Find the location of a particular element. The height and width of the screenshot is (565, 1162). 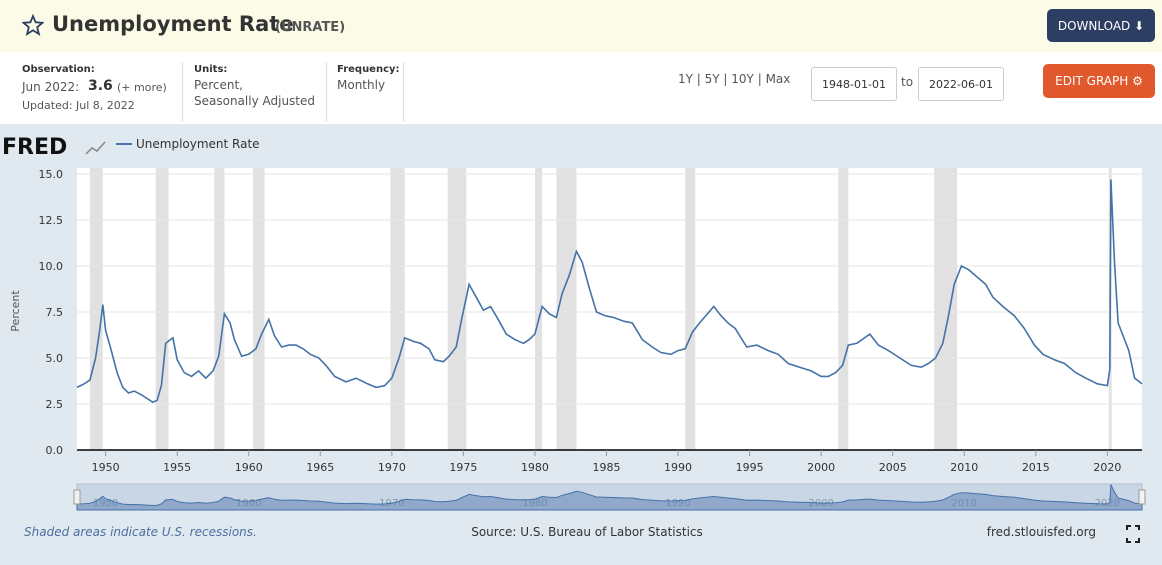

more-link: (+ more) is located at coordinates (142, 87).